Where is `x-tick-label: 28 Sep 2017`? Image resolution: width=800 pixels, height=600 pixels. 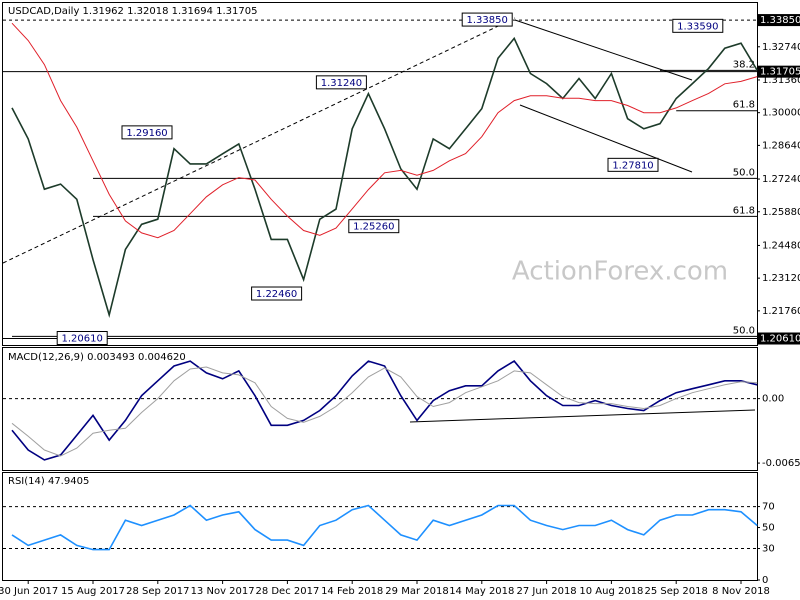
x-tick-label: 28 Sep 2017 is located at coordinates (157, 591).